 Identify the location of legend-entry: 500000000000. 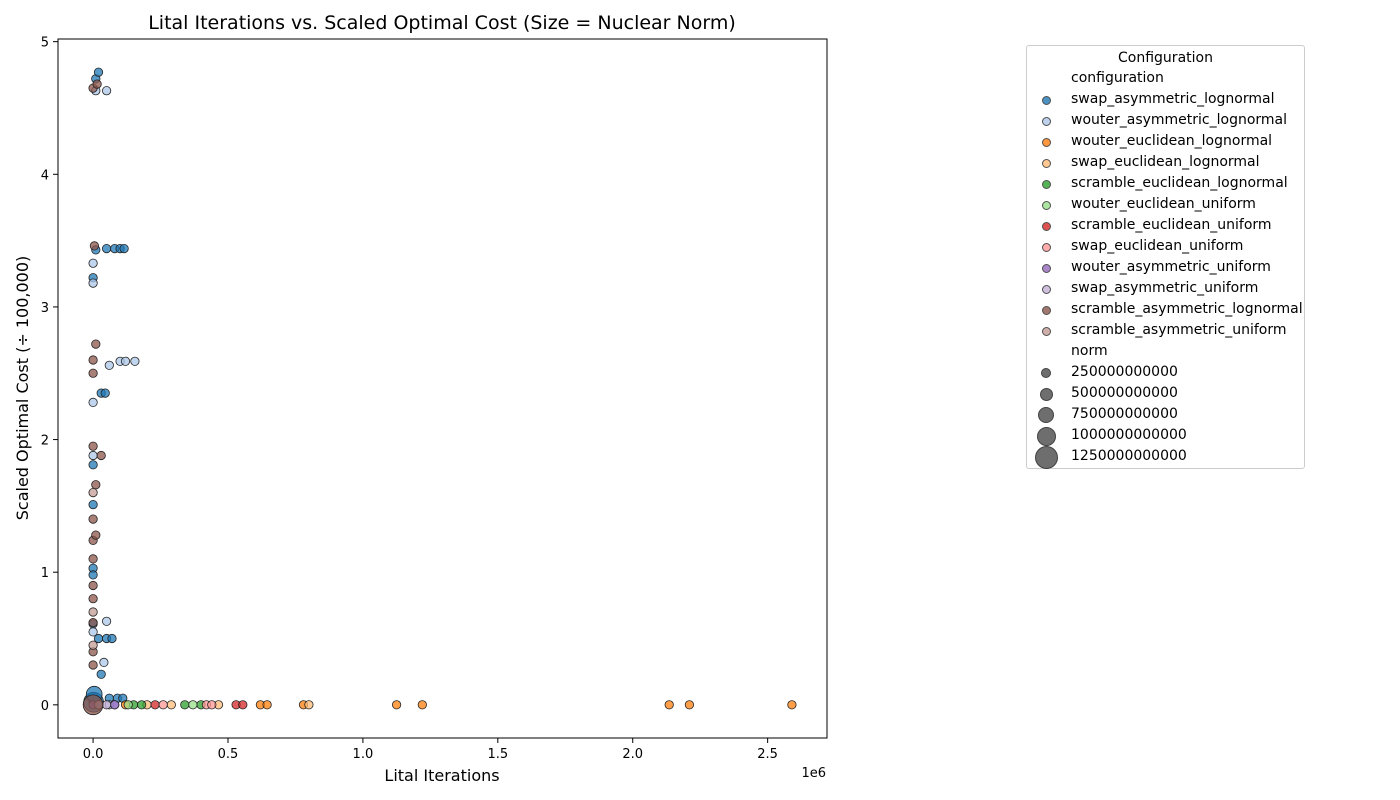
(1165, 394).